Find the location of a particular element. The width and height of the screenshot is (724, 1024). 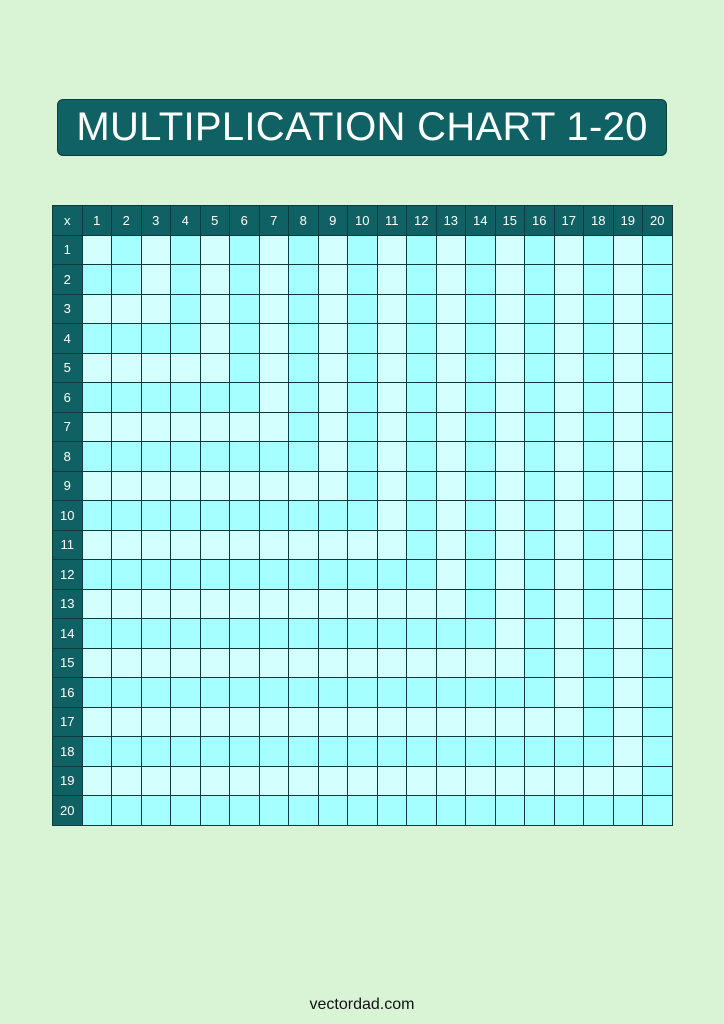

row-header: 13 is located at coordinates (67, 603).